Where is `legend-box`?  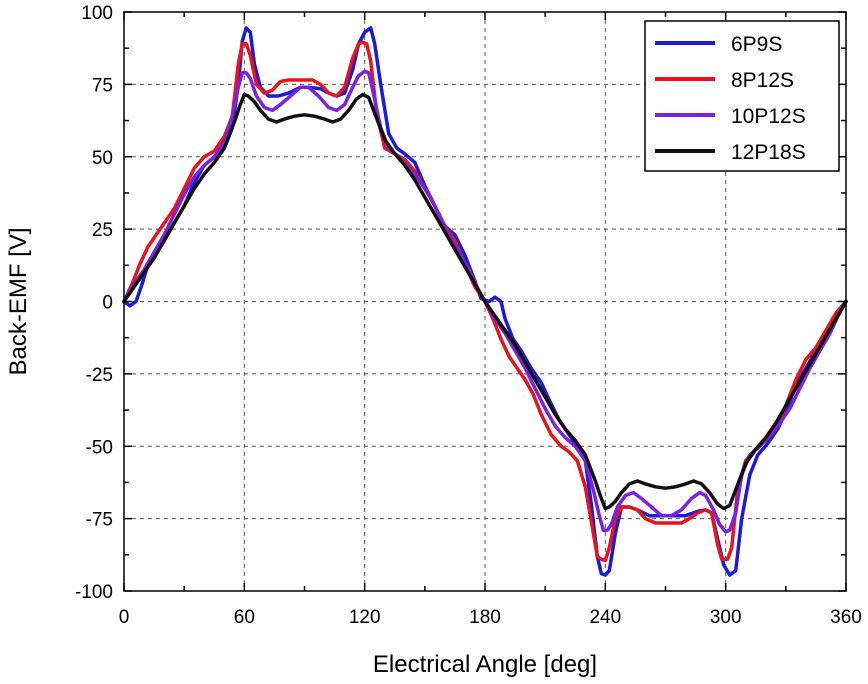 legend-box is located at coordinates (742, 96).